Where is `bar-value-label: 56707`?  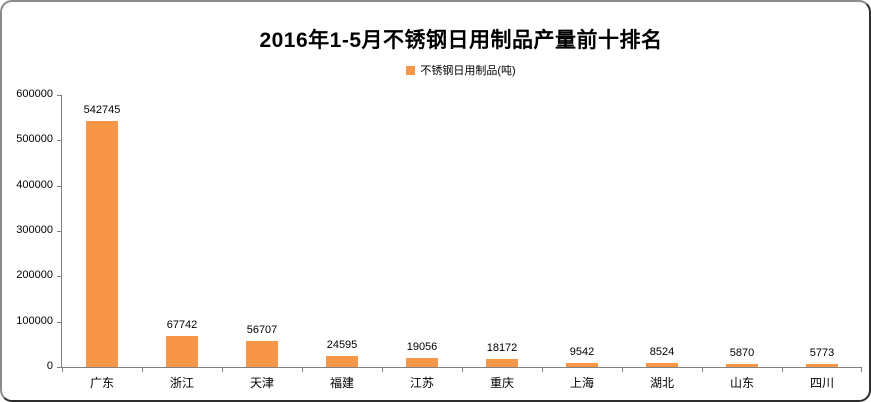 bar-value-label: 56707 is located at coordinates (262, 330).